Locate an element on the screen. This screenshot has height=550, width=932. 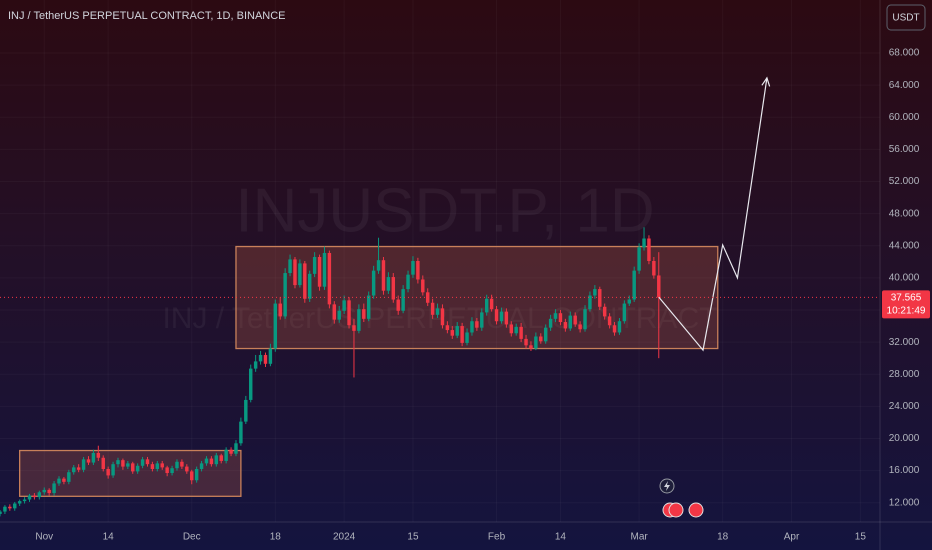
y-tick-label: 60.000 is located at coordinates (904, 117).